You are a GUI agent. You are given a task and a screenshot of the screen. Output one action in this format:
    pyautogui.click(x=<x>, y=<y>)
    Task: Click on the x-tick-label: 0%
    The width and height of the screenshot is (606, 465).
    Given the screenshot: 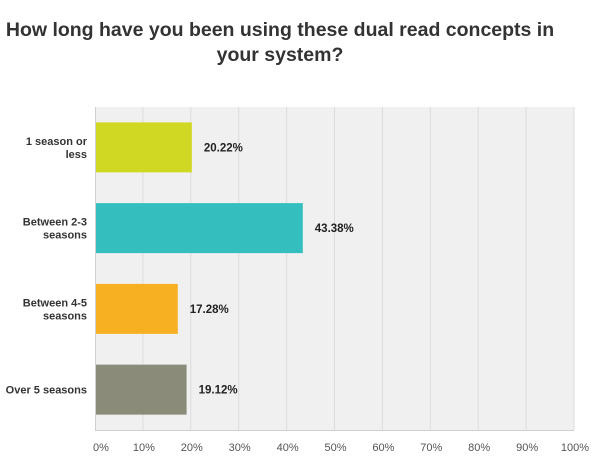 What is the action you would take?
    pyautogui.click(x=101, y=448)
    